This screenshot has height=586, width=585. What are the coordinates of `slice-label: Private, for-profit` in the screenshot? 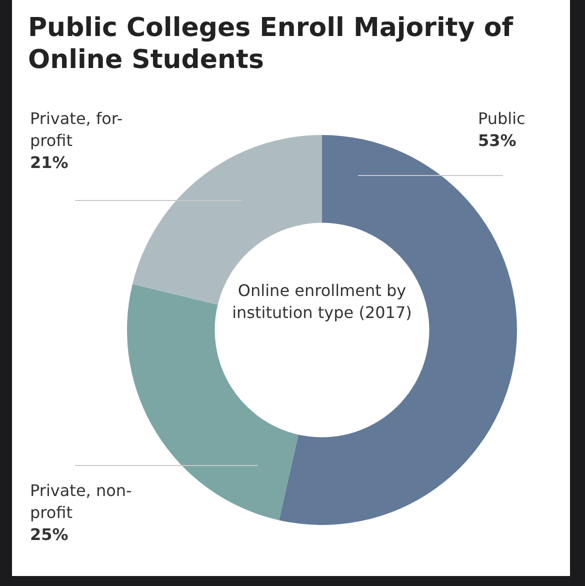 It's located at (76, 129).